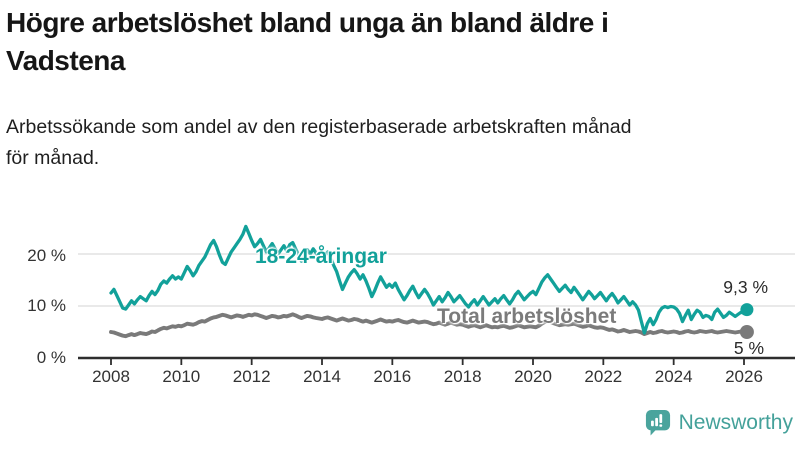  I want to click on y-tick-label-20: 20 %, so click(46, 255).